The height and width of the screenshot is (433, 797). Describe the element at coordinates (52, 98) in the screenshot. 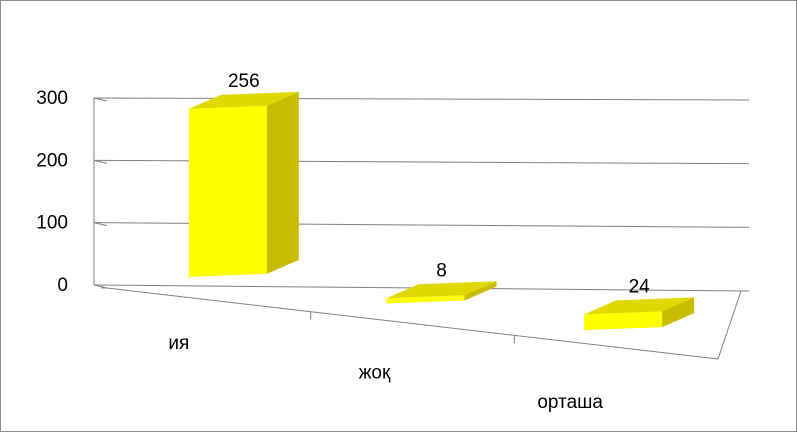

I see `y-tick-label: 300` at that location.